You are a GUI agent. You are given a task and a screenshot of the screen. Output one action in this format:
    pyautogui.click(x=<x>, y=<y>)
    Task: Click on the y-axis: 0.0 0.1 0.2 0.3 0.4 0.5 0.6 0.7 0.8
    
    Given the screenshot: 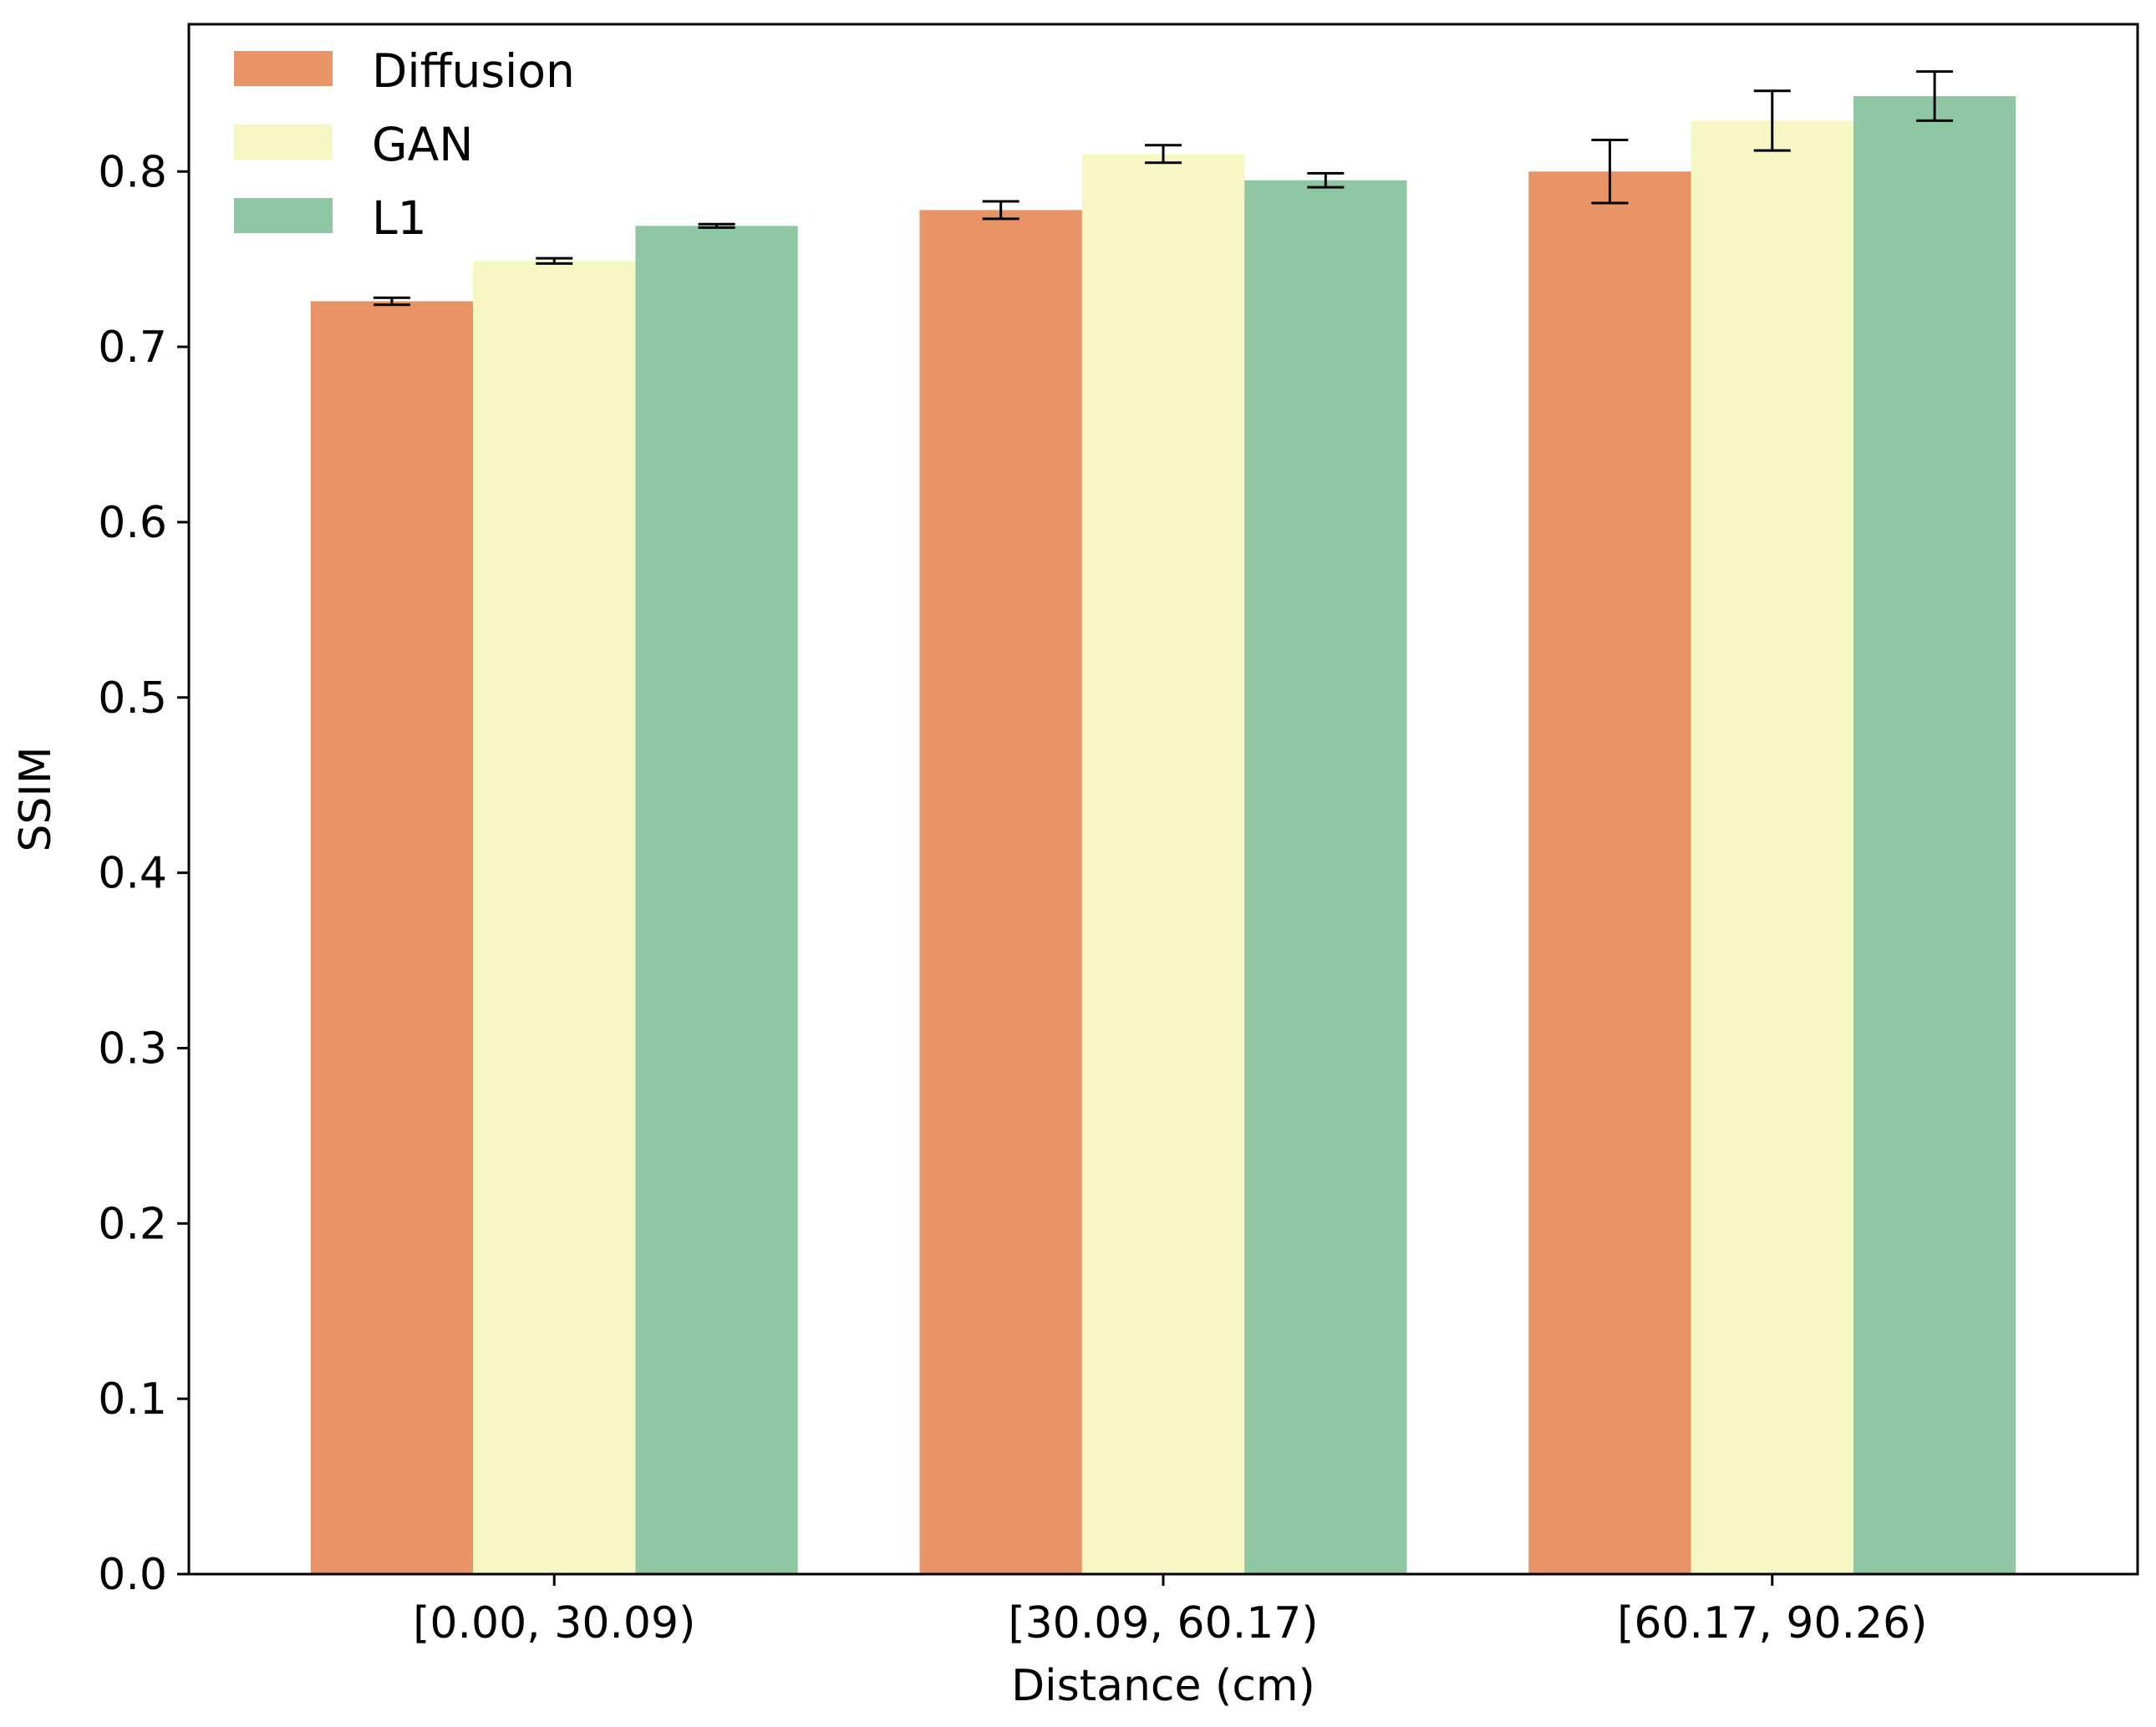 What is the action you would take?
    pyautogui.click(x=143, y=873)
    